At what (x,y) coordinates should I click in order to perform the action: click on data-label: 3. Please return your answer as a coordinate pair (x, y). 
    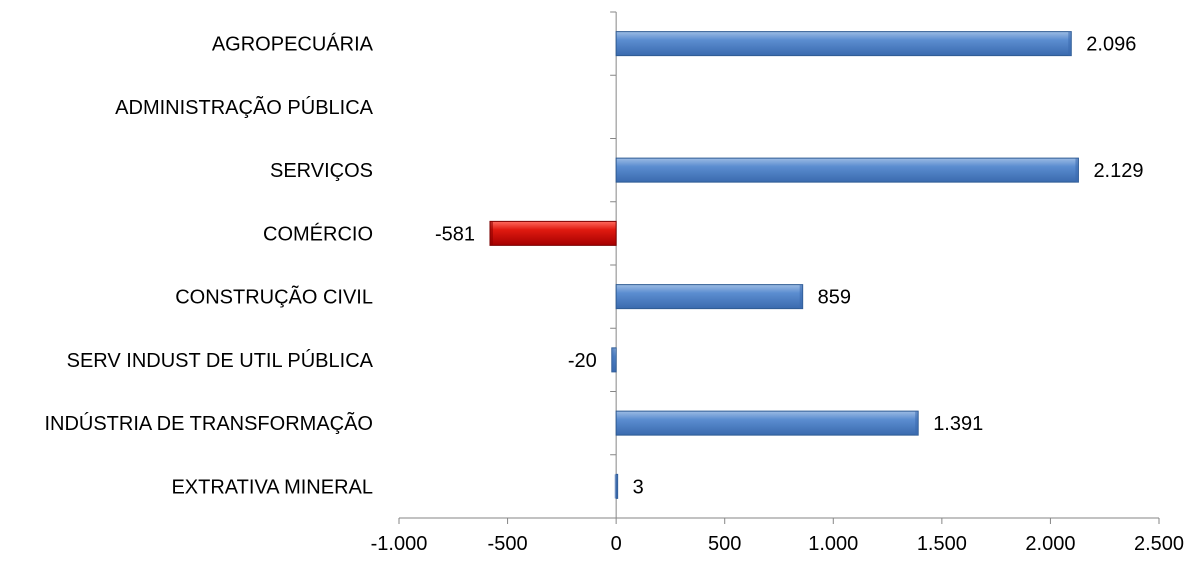
    Looking at the image, I should click on (638, 487).